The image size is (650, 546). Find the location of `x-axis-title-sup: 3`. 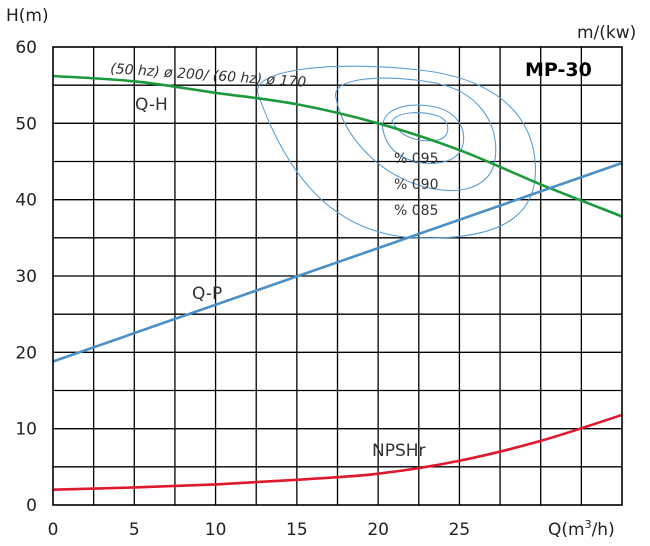

x-axis-title-sup: 3 is located at coordinates (588, 524).